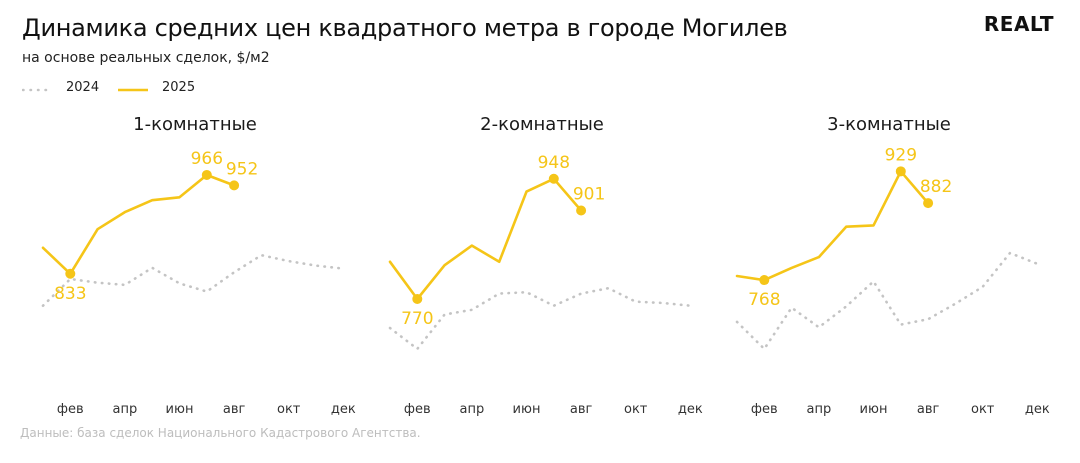 This screenshot has height=463, width=1080. Describe the element at coordinates (690, 409) in the screenshot. I see `panel-2-x-tick-6: дек` at that location.